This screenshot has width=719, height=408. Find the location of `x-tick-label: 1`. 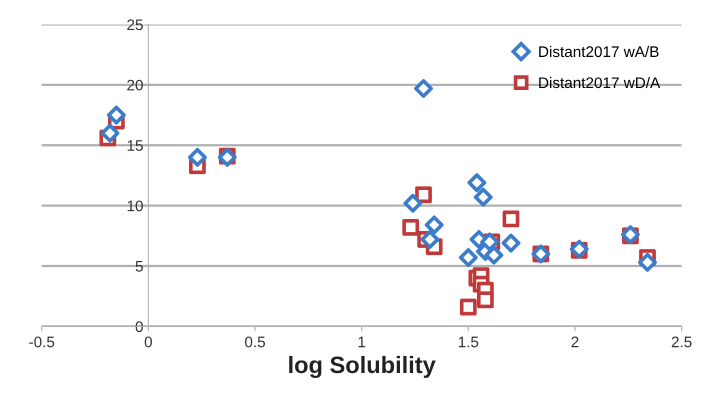

x-tick-label: 1 is located at coordinates (362, 342).